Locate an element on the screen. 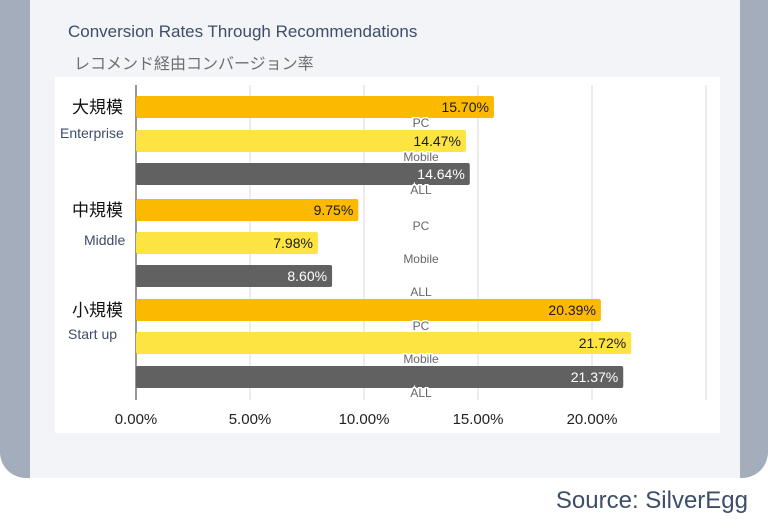 This screenshot has height=529, width=768. group-label: 小規模 is located at coordinates (97, 311).